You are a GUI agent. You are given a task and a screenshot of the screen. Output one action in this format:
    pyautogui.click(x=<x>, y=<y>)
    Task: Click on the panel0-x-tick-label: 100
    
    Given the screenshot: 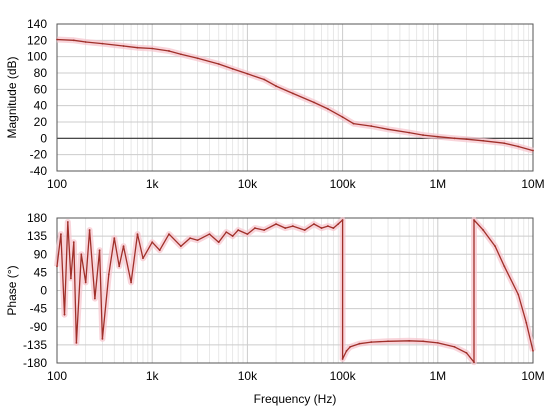 What is the action you would take?
    pyautogui.click(x=57, y=184)
    